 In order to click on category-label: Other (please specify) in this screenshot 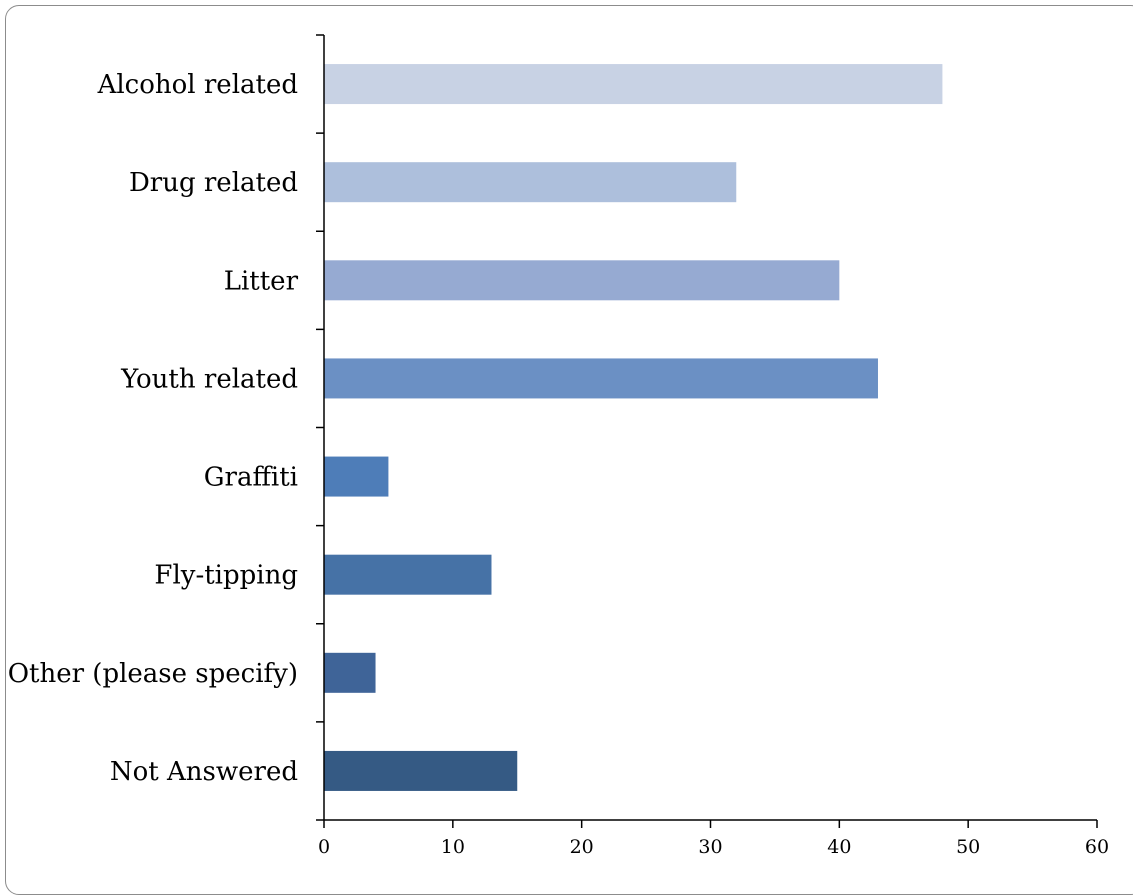, I will do `click(153, 674)`.